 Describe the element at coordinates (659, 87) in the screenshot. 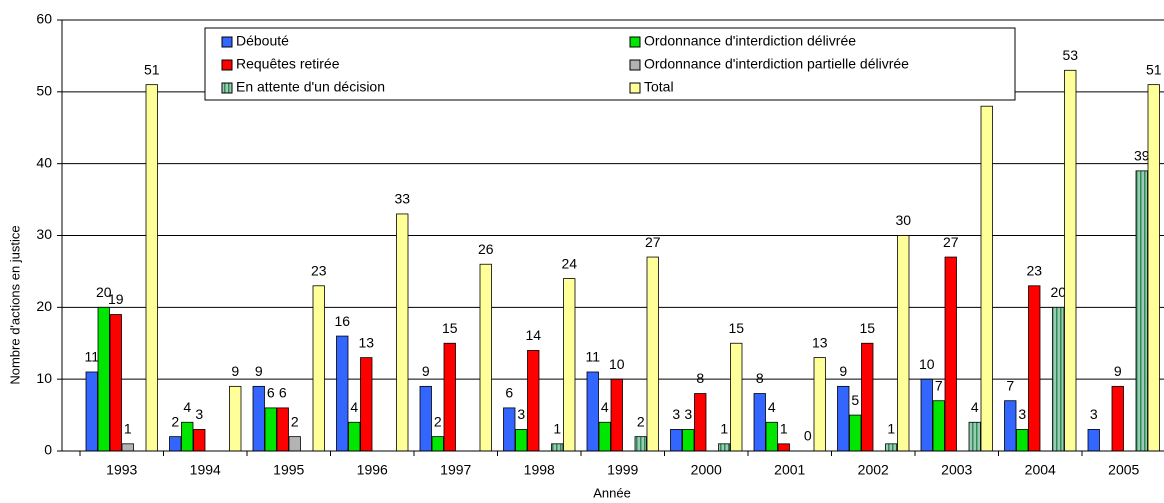

I see `legend-label: Total` at that location.